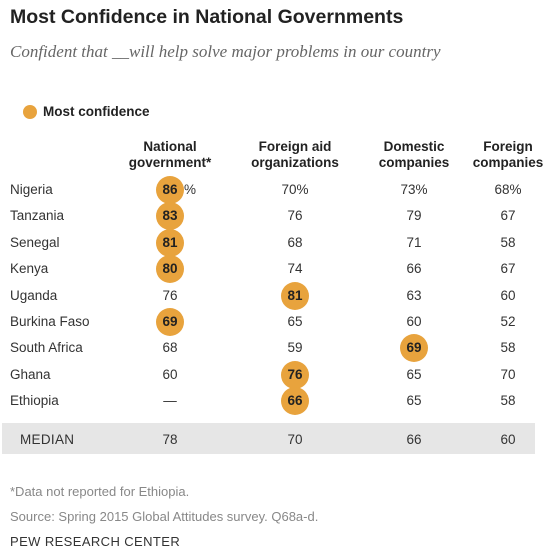 Image resolution: width=560 pixels, height=560 pixels. I want to click on country-label: Ghana, so click(30, 374).